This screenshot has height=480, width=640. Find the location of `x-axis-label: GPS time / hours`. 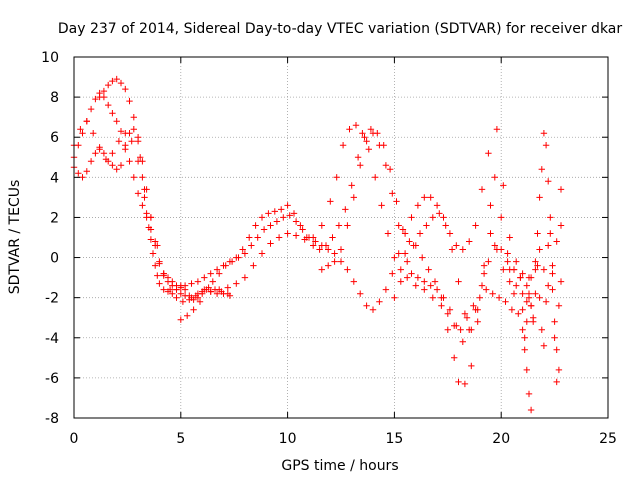

x-axis-label: GPS time / hours is located at coordinates (339, 466).